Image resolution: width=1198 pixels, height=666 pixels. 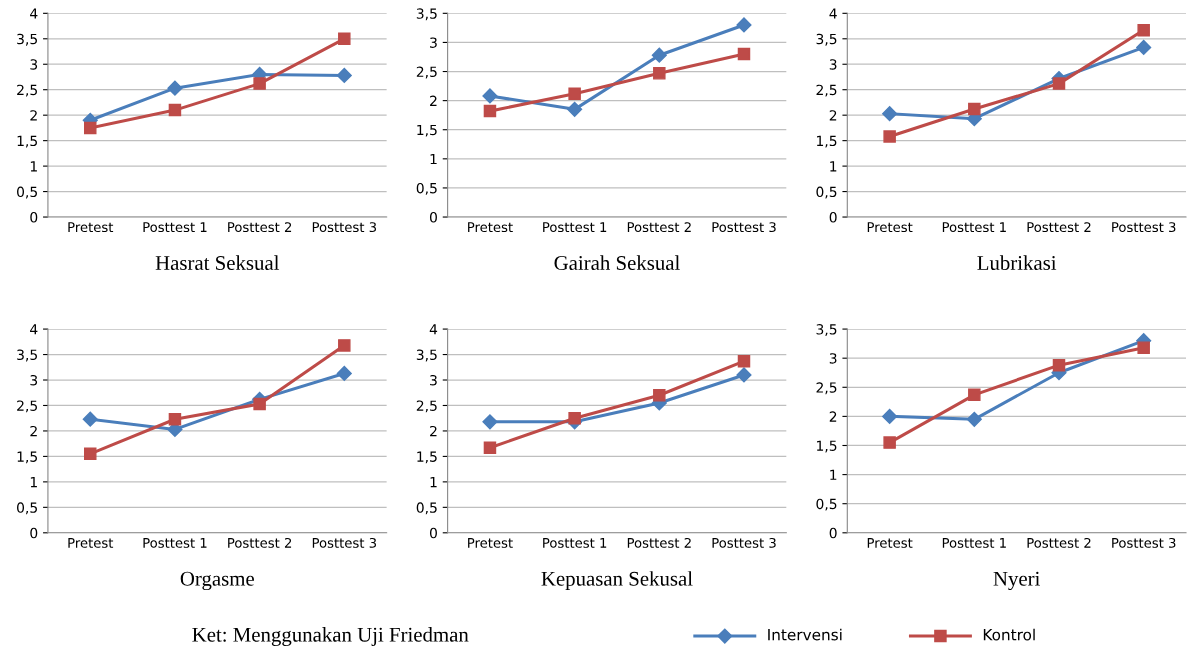 I want to click on legend-label: Kontrol, so click(x=1009, y=634).